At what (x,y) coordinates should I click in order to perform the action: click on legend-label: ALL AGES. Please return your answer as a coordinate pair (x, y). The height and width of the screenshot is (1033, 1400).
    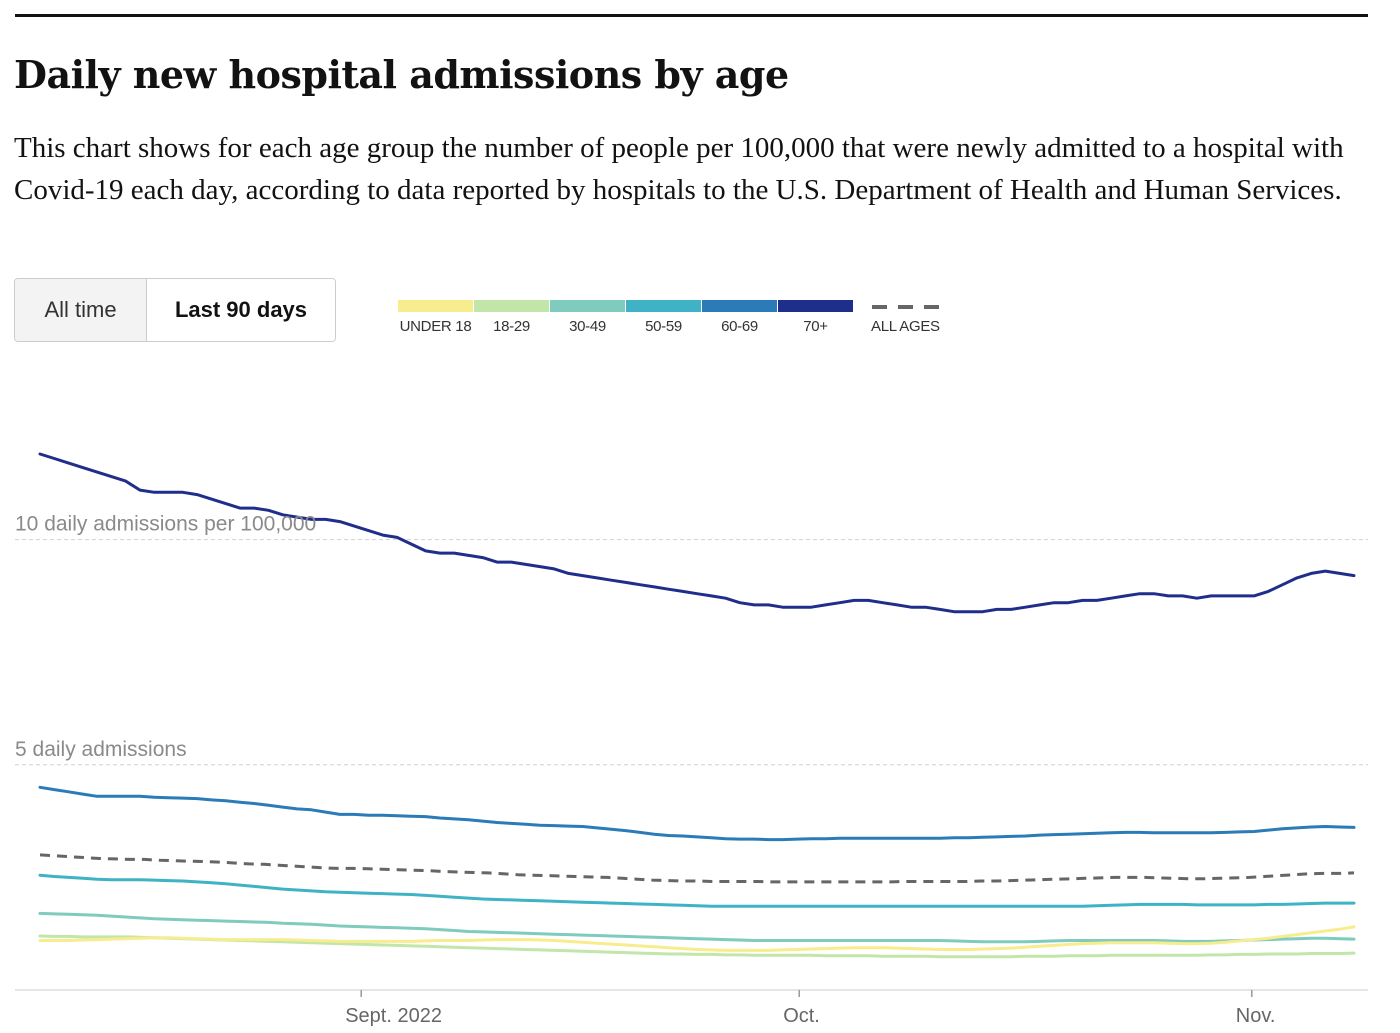
    Looking at the image, I should click on (905, 326).